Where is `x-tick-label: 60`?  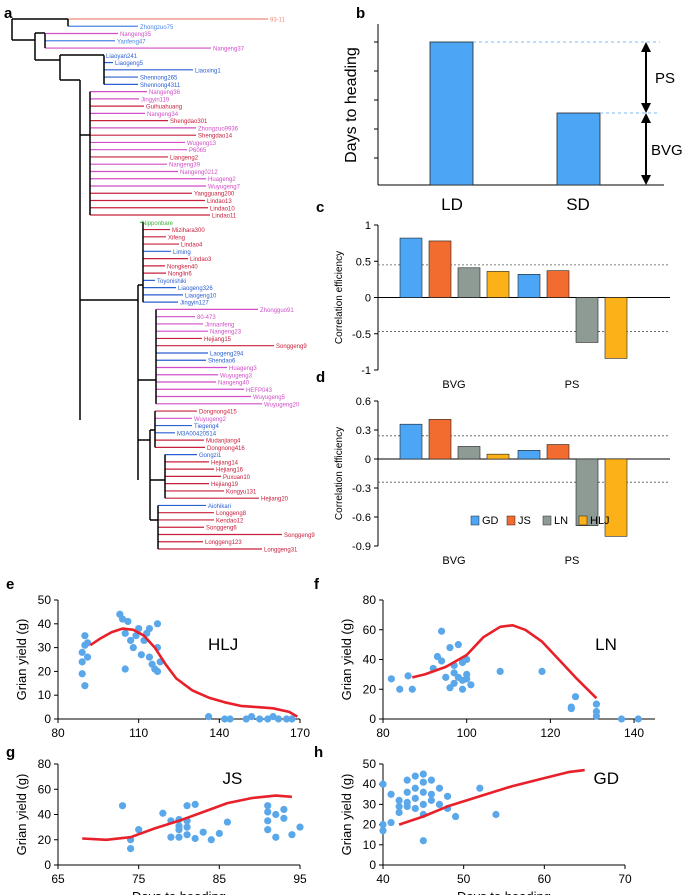 x-tick-label: 60 is located at coordinates (545, 879).